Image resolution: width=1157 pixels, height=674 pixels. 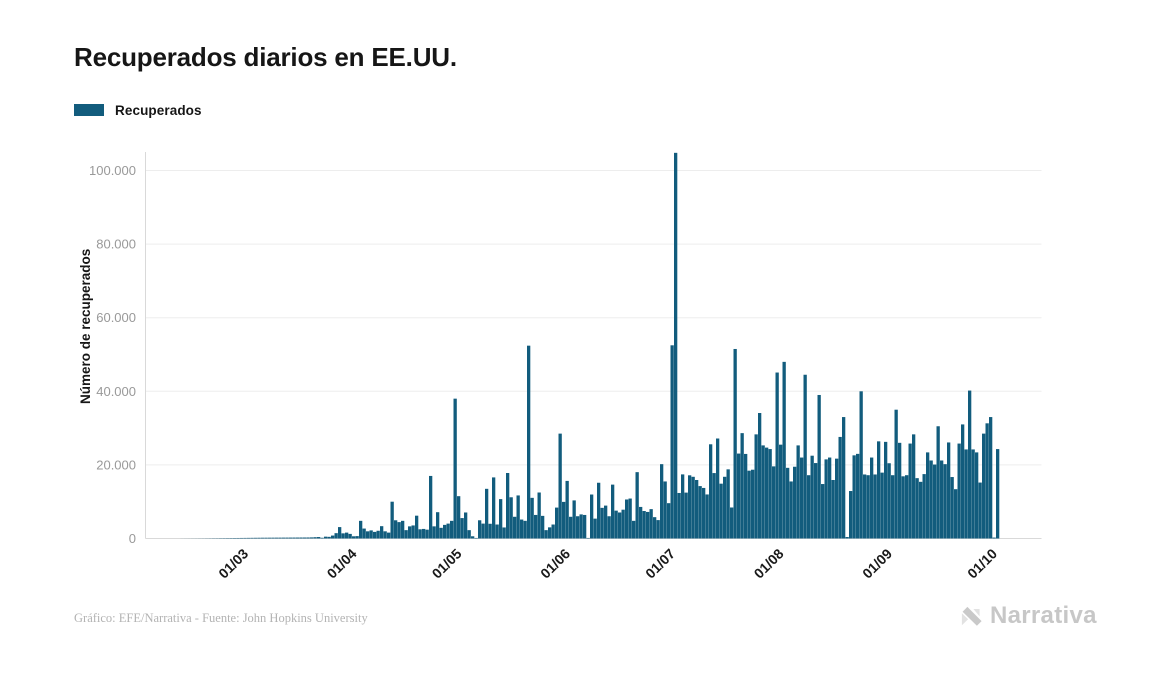 What do you see at coordinates (555, 563) in the screenshot?
I see `x-tick-label: 01/06` at bounding box center [555, 563].